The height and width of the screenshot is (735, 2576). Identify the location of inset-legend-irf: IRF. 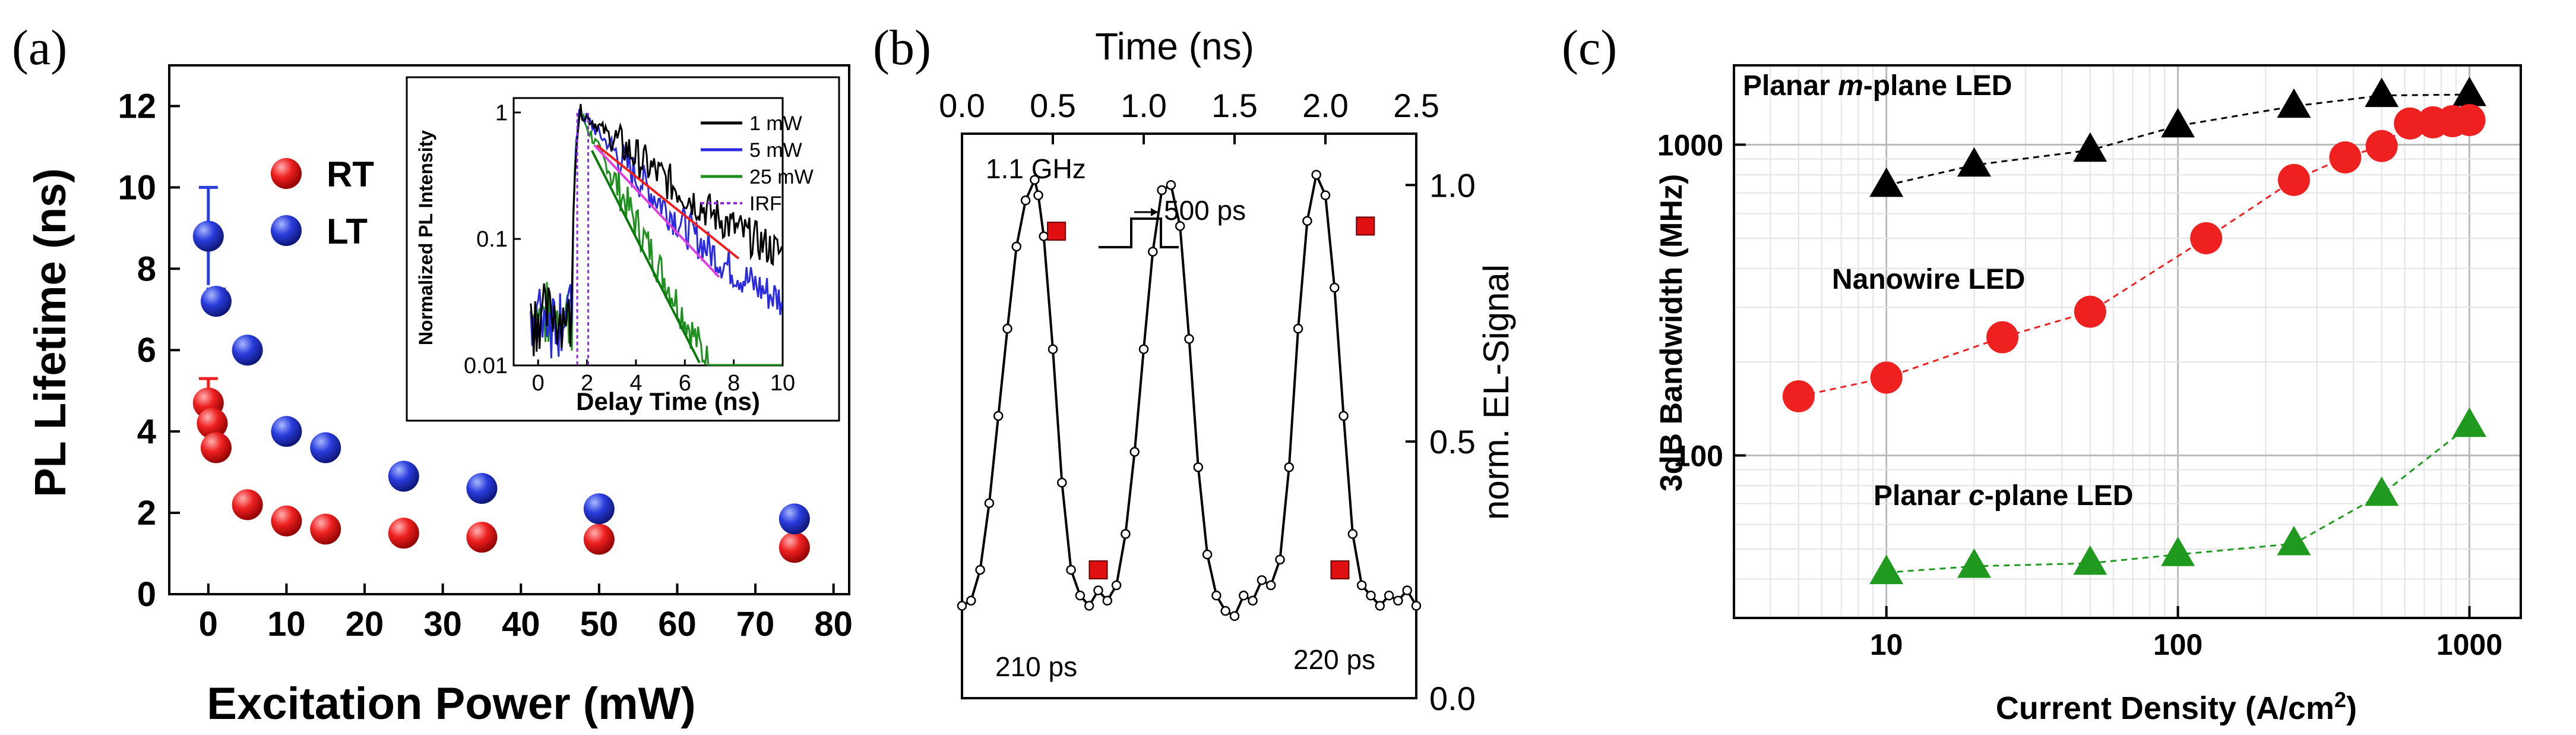
(765, 204).